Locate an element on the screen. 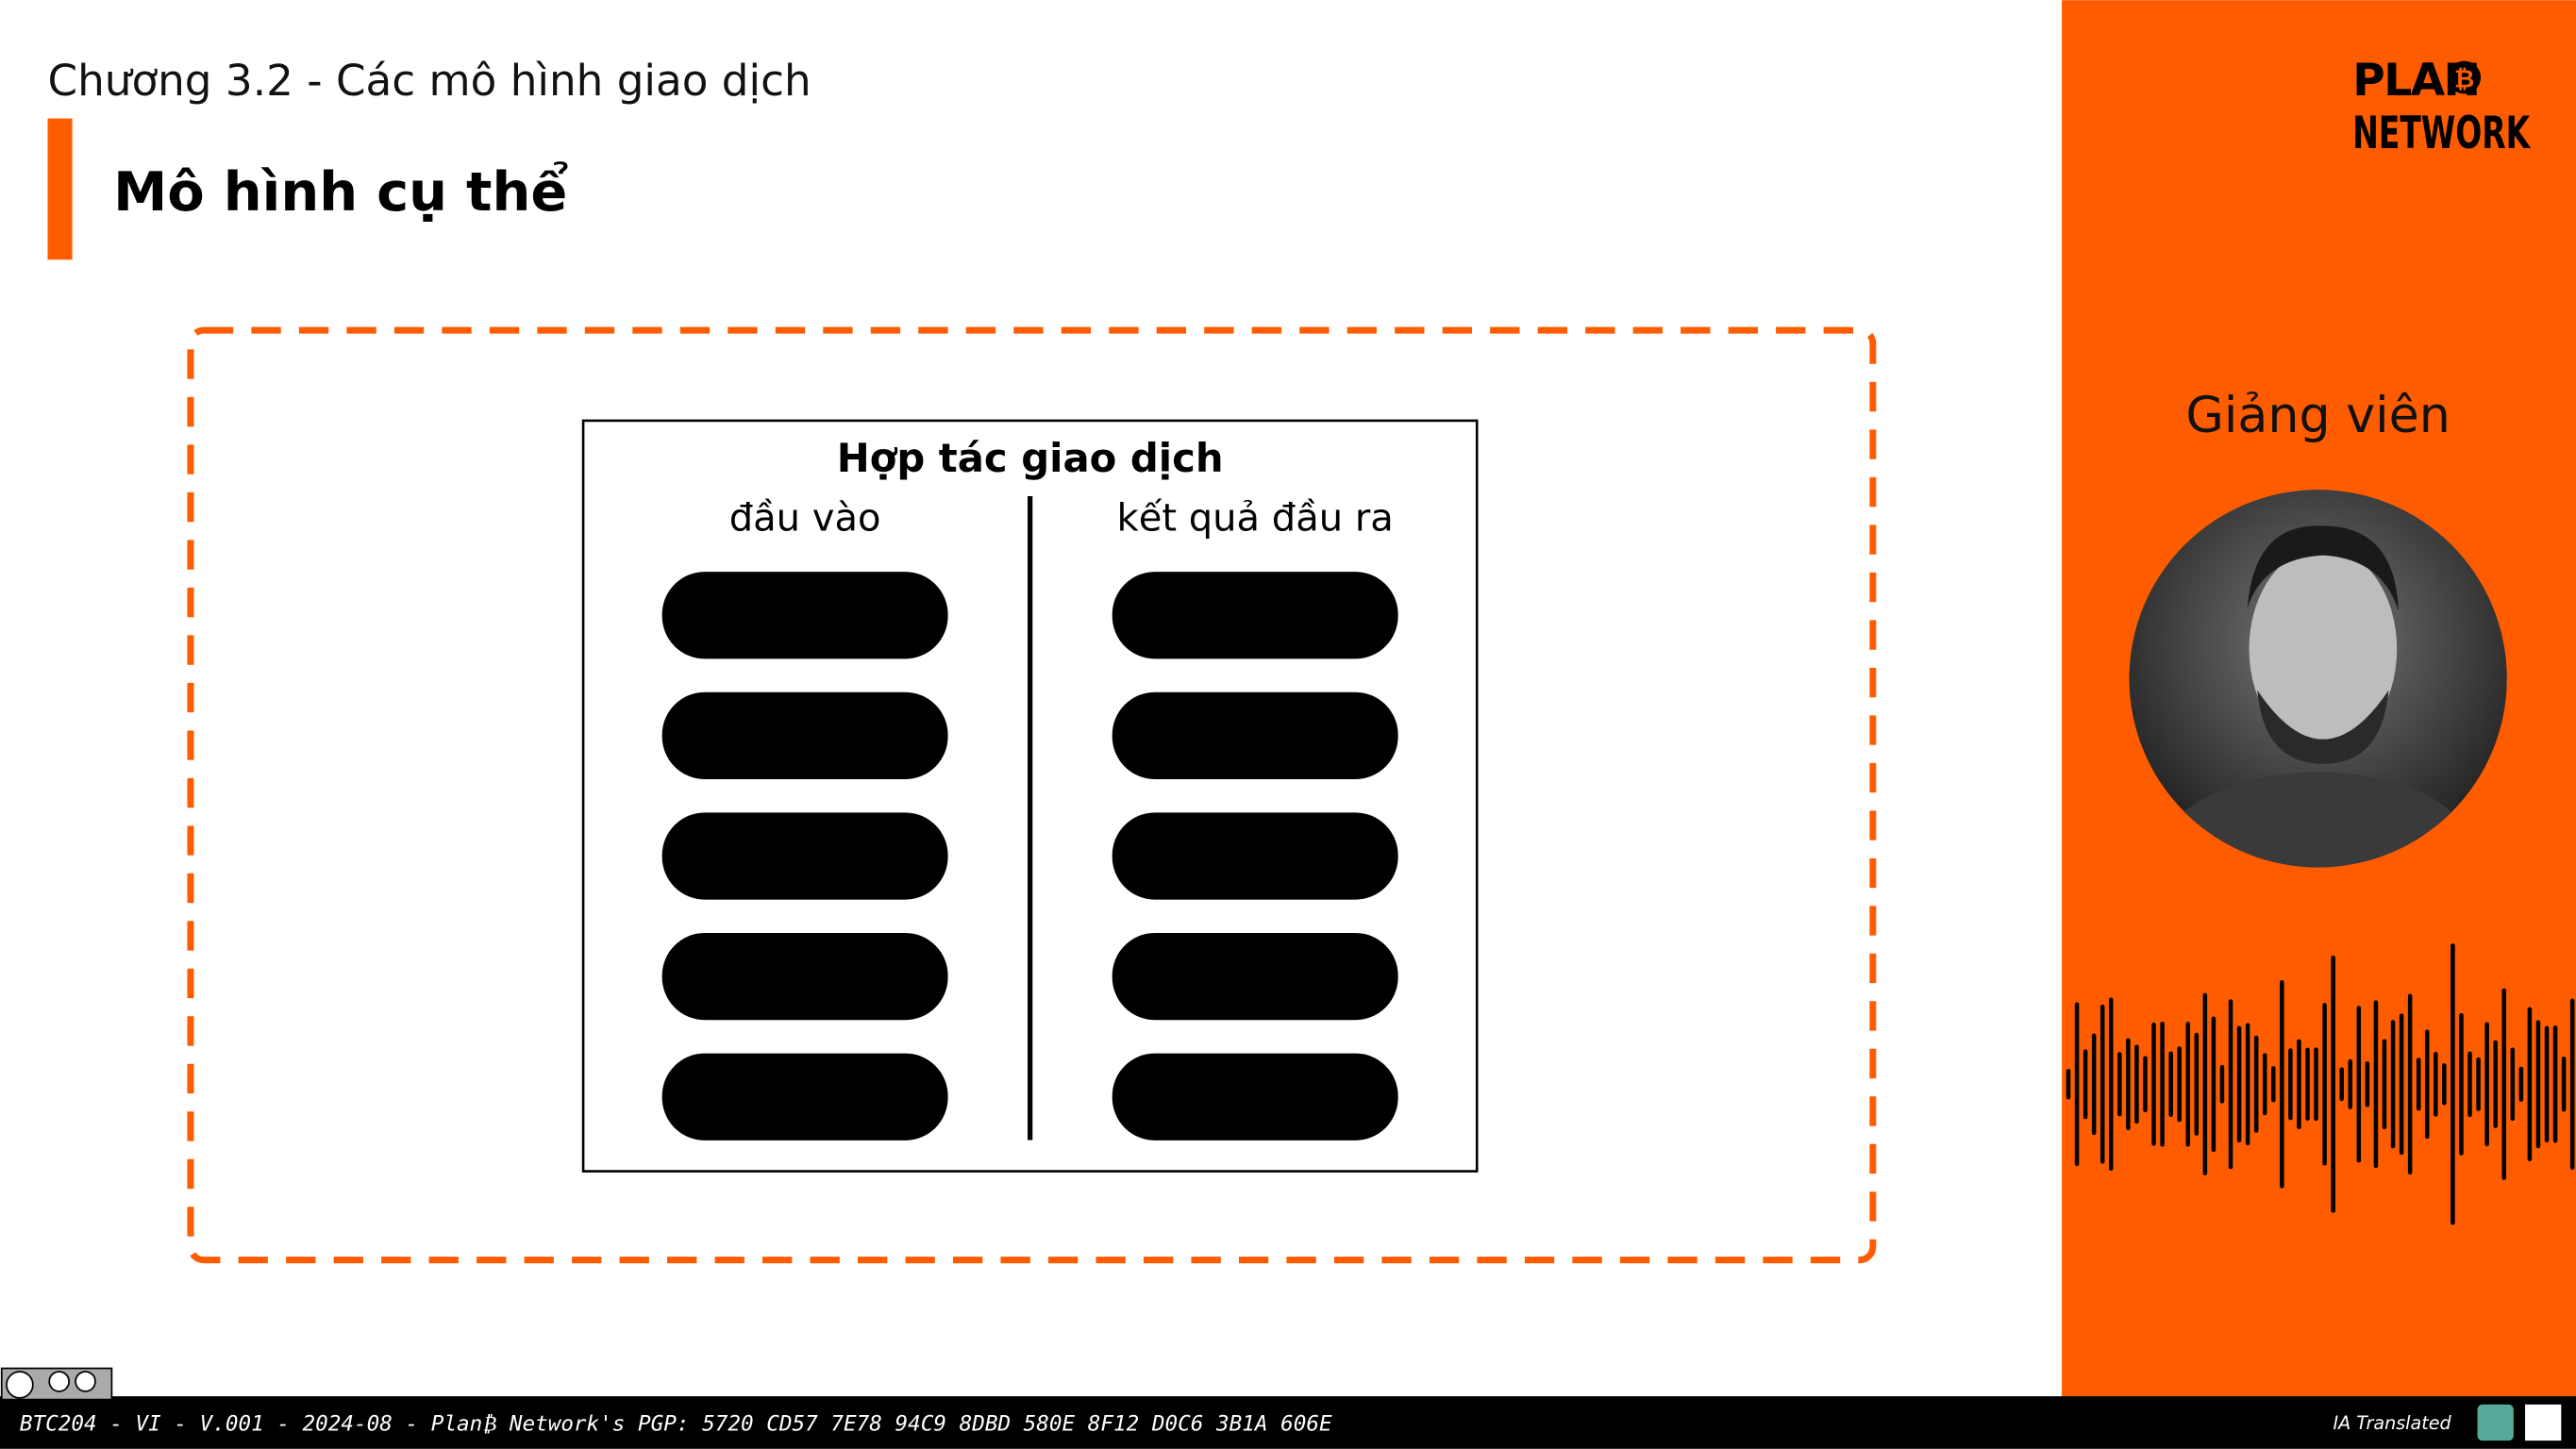 The image size is (2576, 1449). footer-bar is located at coordinates (1288, 1422).